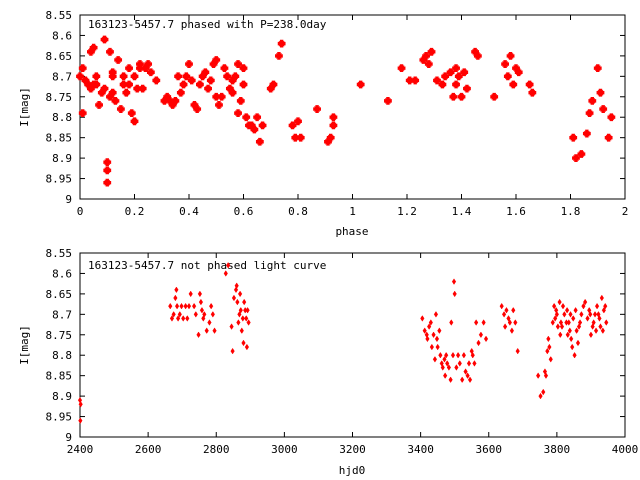  What do you see at coordinates (207, 265) in the screenshot?
I see `chart-title: 163123-5457.7 not phased light curve` at bounding box center [207, 265].